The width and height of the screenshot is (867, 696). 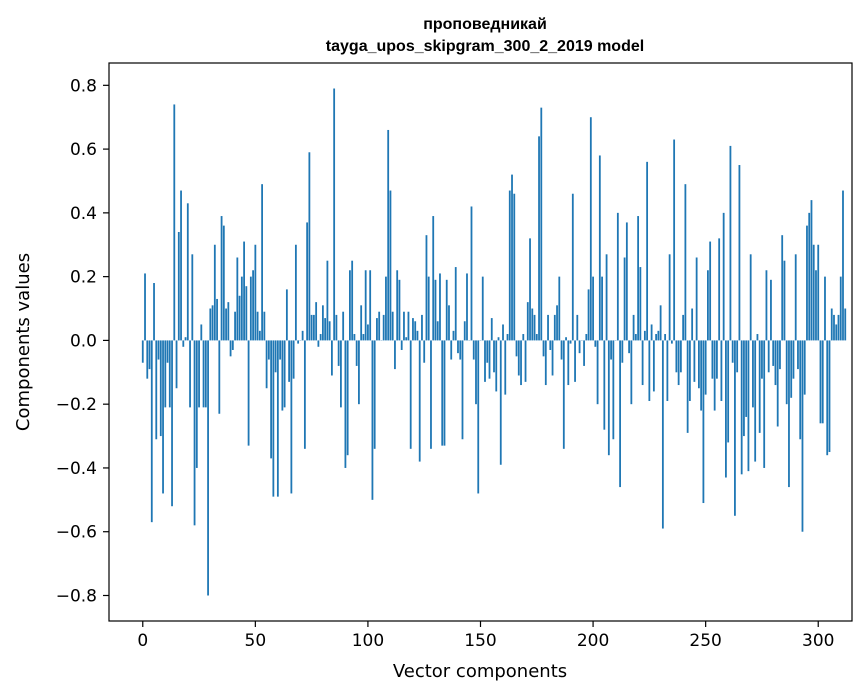 I want to click on y-tick-label: 0.4, so click(x=83, y=214).